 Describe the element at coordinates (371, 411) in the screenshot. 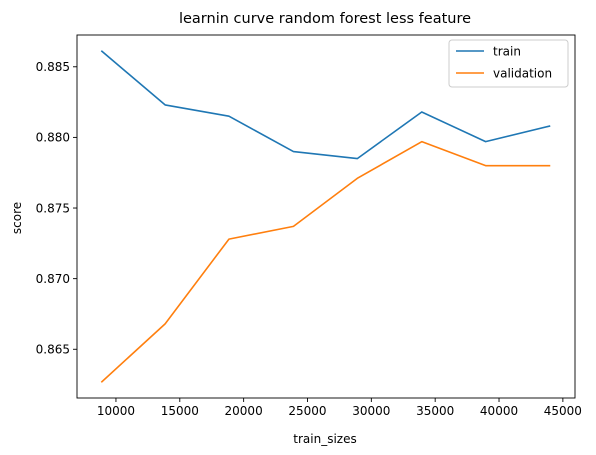

I see `x-tick-label: 30000` at that location.